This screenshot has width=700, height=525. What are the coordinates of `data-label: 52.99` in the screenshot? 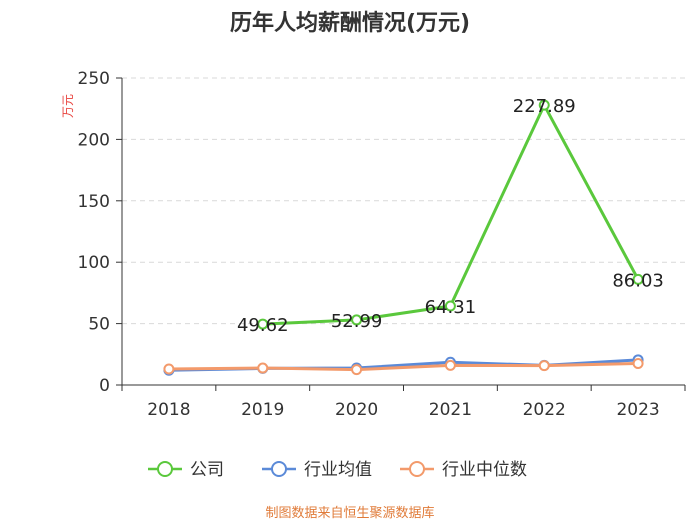 It's located at (357, 321).